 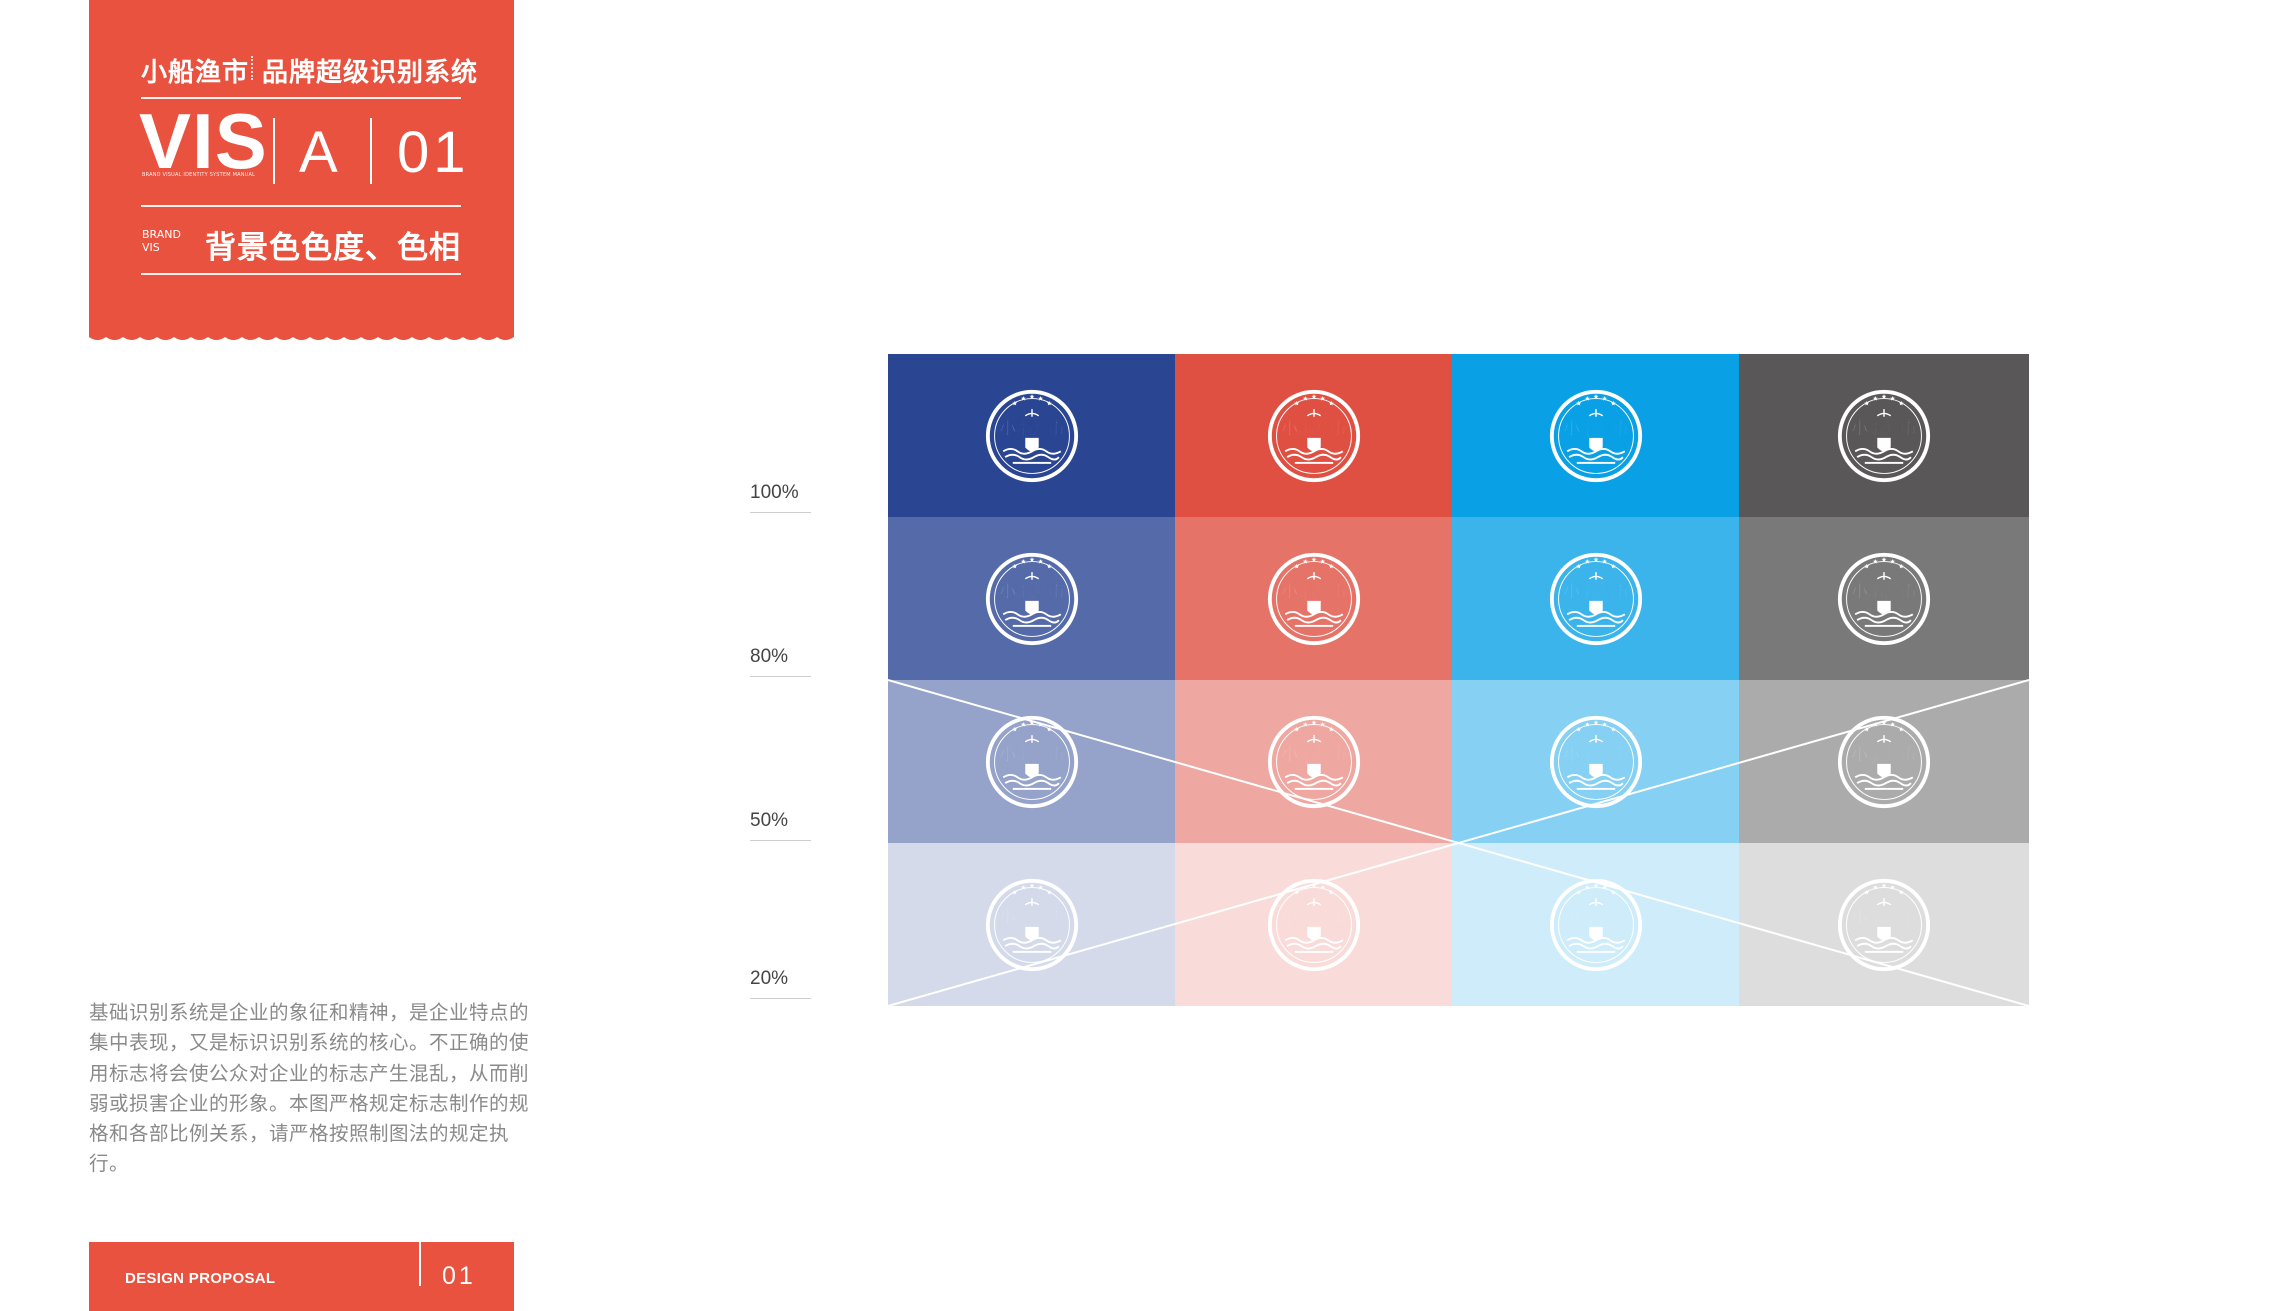 What do you see at coordinates (459, 1276) in the screenshot?
I see `footer-page-number: 01` at bounding box center [459, 1276].